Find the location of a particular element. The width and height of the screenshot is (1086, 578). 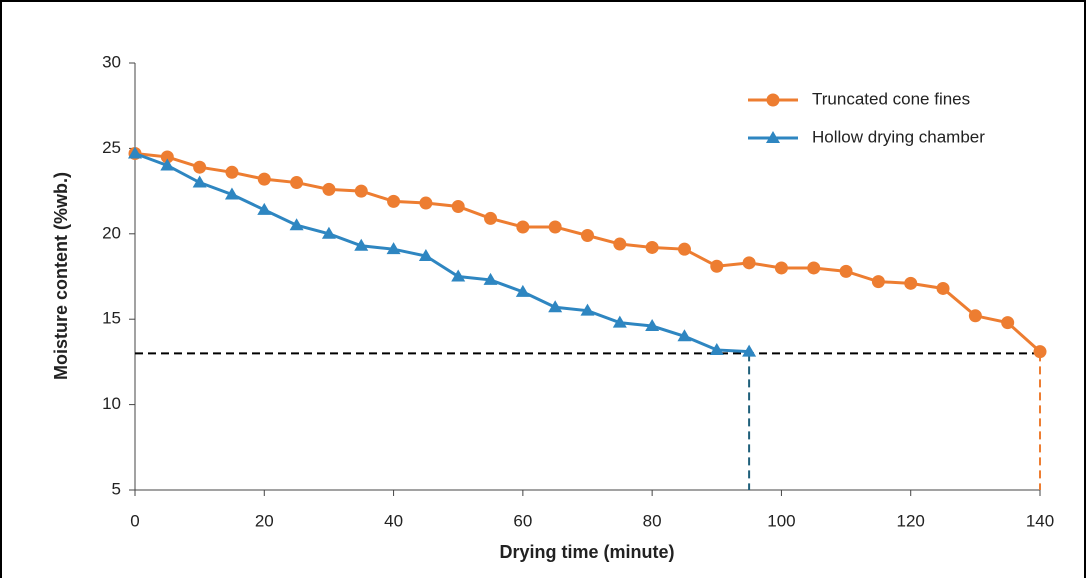

y-tick-label: 25 is located at coordinates (111, 147).